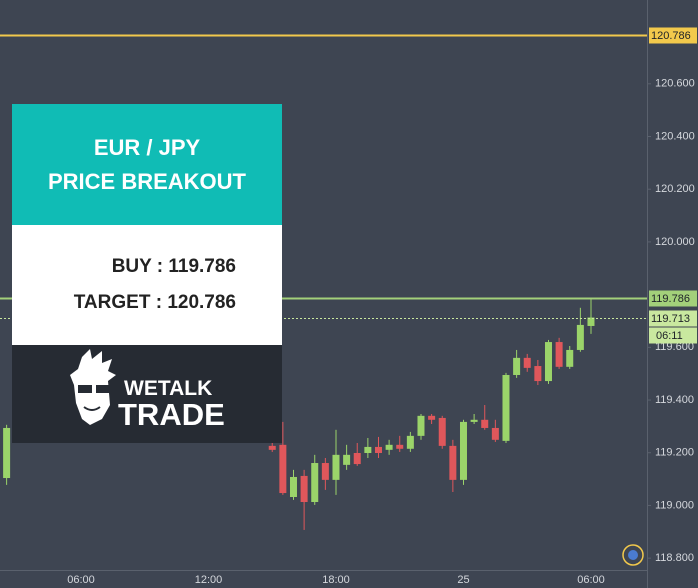 The width and height of the screenshot is (698, 588). What do you see at coordinates (670, 319) in the screenshot?
I see `price-label: 119.713` at bounding box center [670, 319].